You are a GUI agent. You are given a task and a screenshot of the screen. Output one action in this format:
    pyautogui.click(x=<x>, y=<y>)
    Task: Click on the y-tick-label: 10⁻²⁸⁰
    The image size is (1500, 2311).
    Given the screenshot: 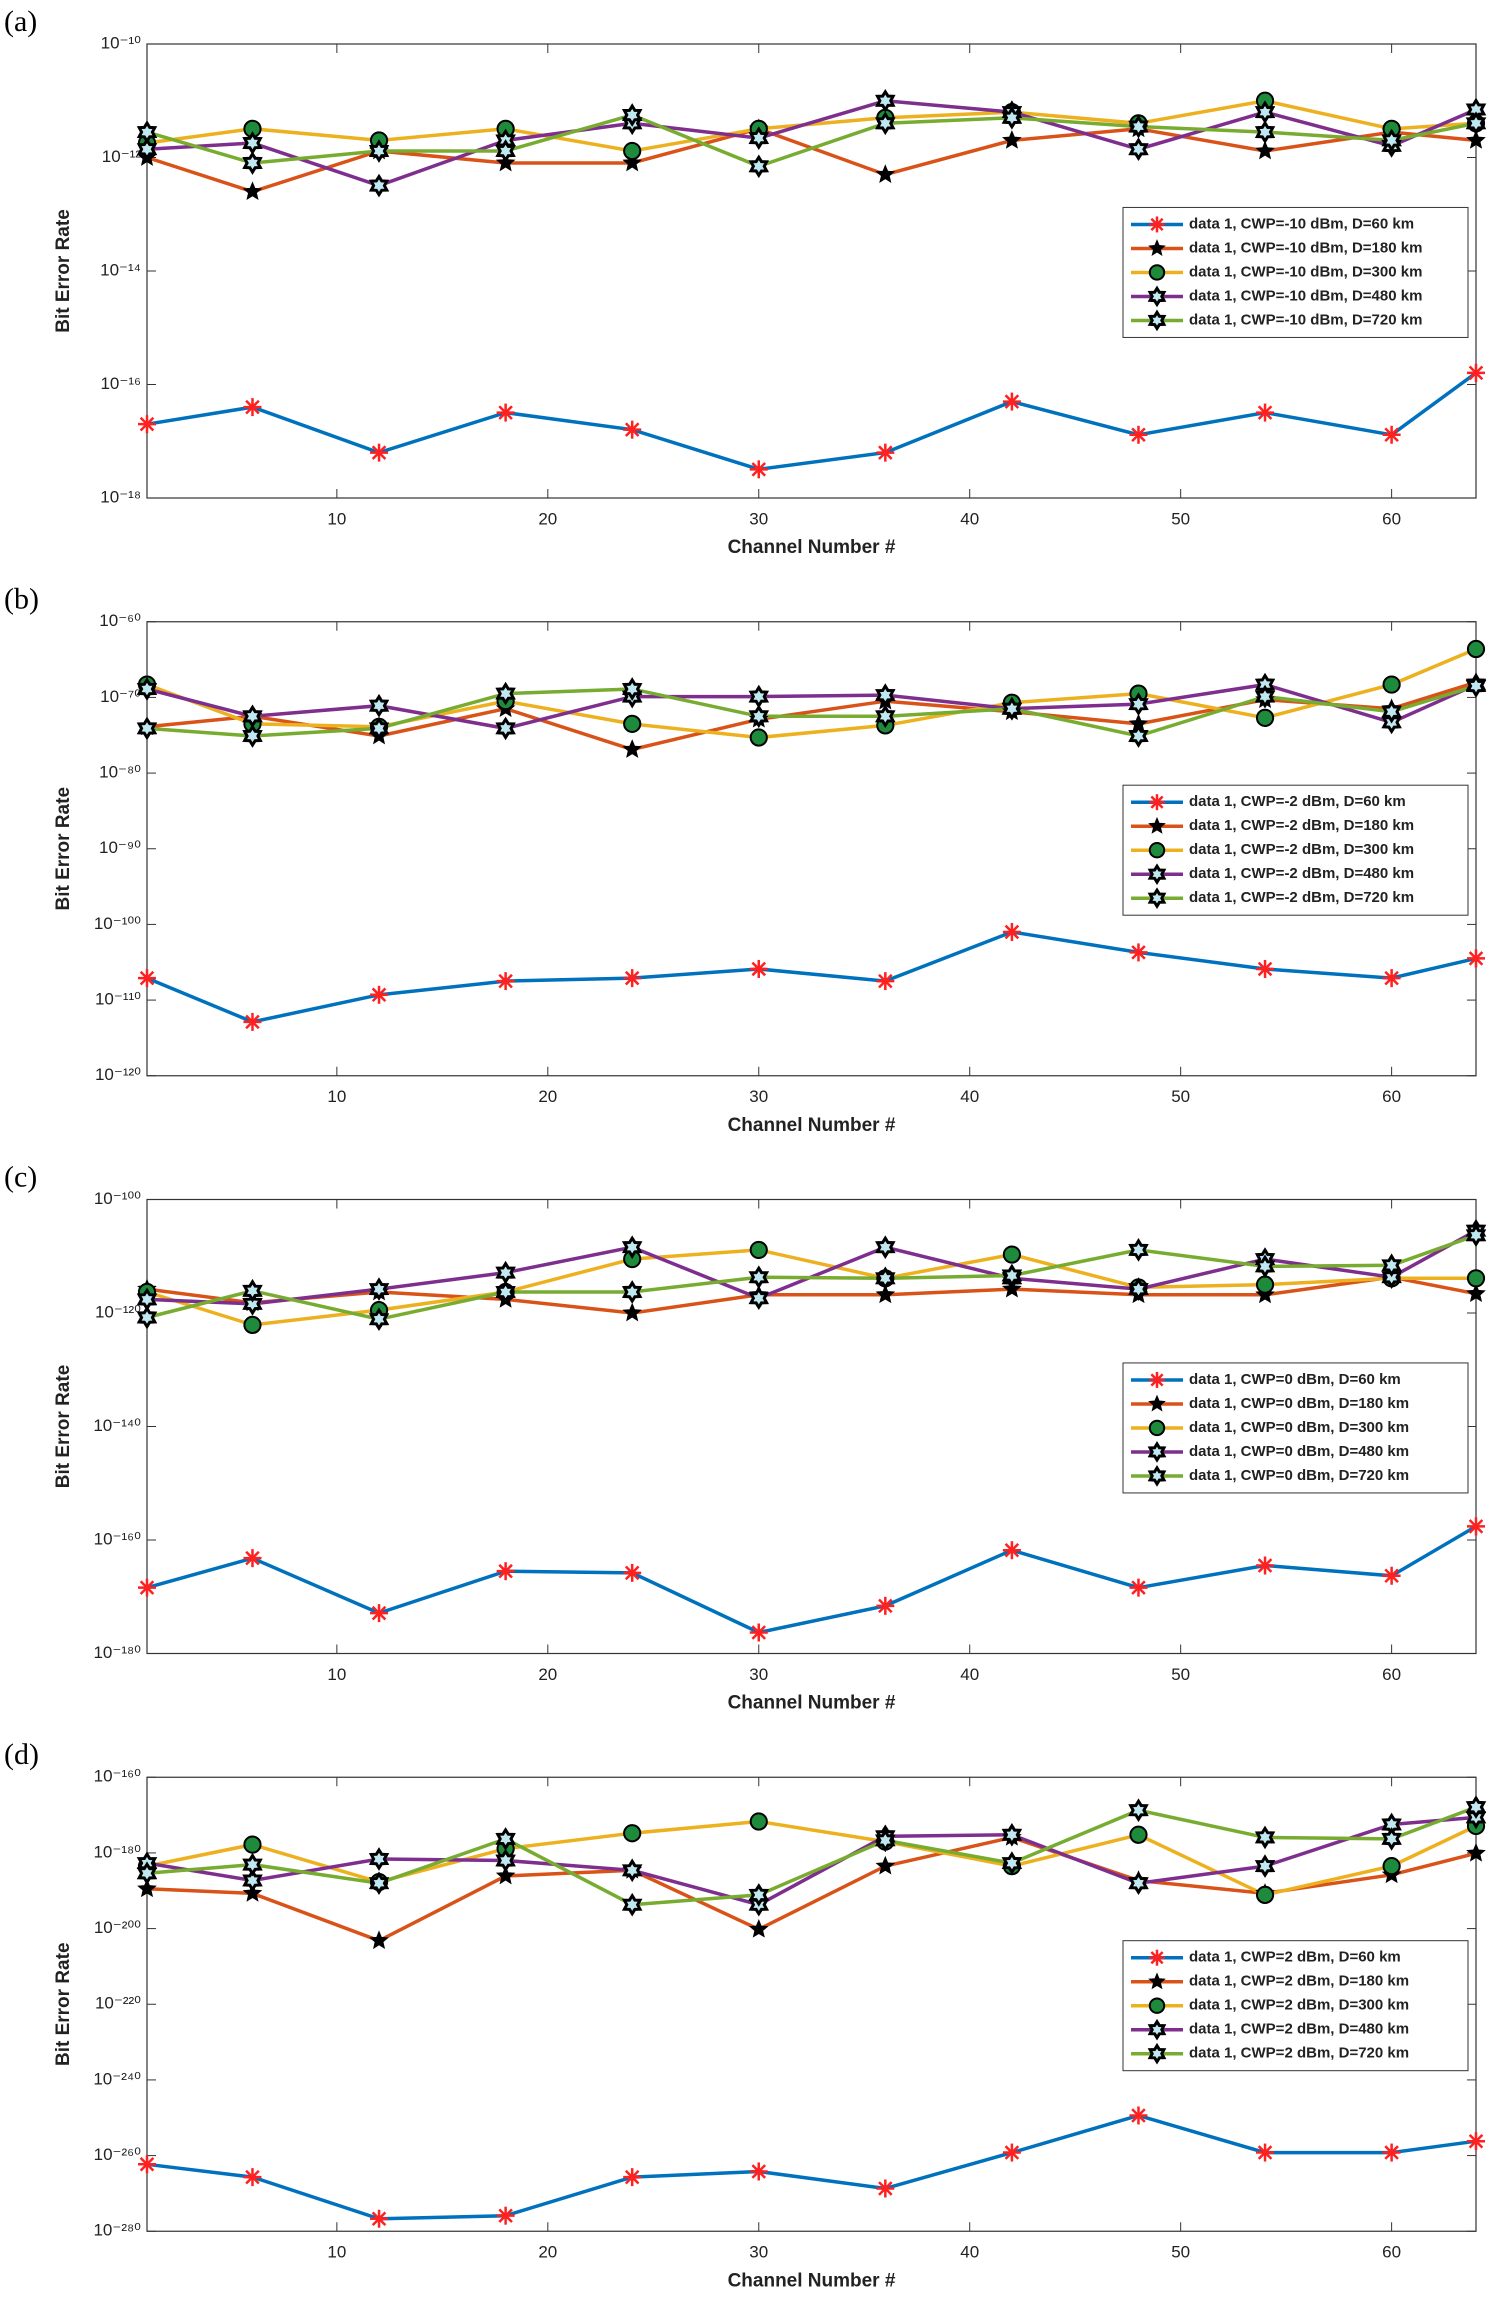 What is the action you would take?
    pyautogui.click(x=117, y=2230)
    